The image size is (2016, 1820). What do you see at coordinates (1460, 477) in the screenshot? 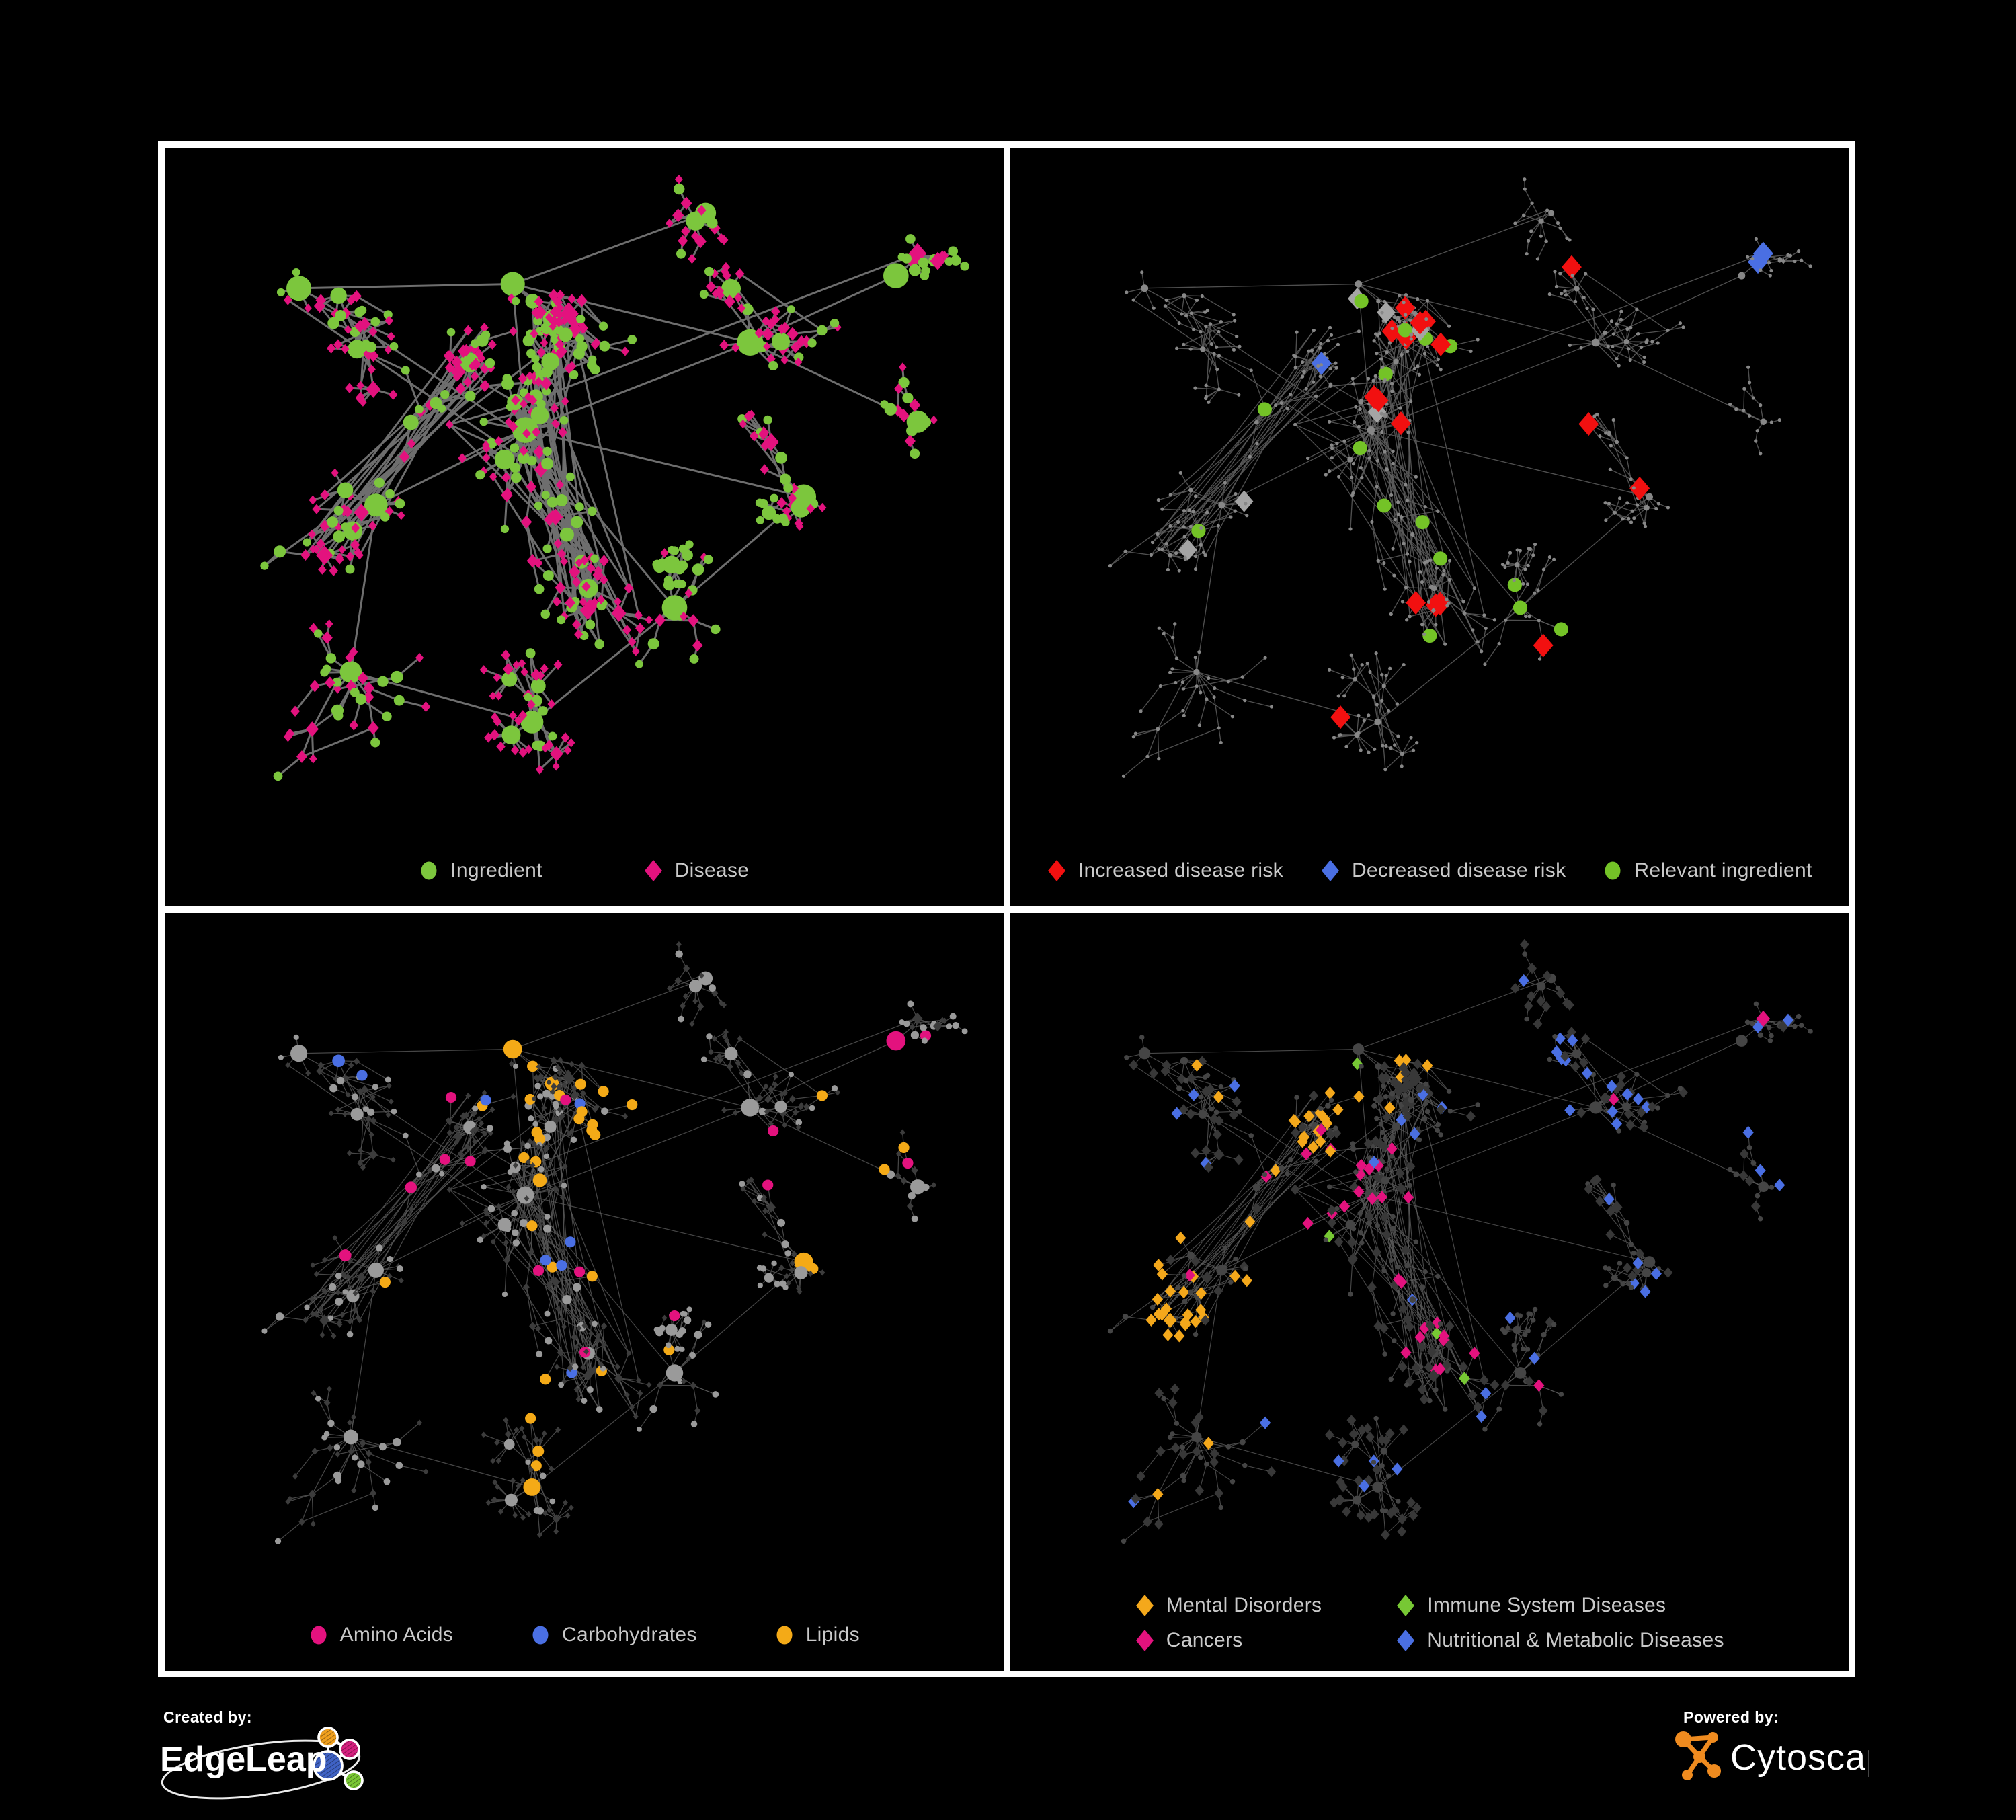
I see `network-canvas-disease-risk` at bounding box center [1460, 477].